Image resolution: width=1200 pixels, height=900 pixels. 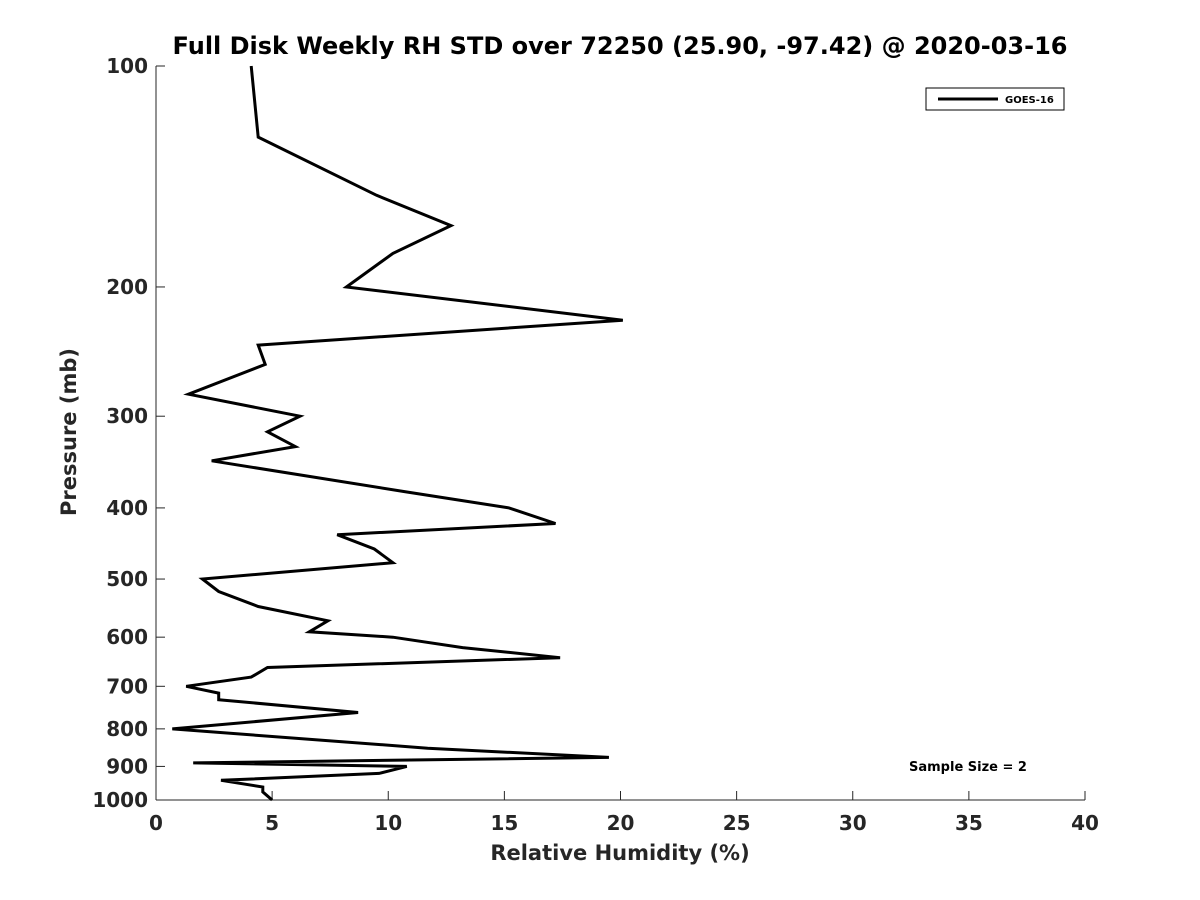 What do you see at coordinates (127, 766) in the screenshot?
I see `y-tick-label: 900` at bounding box center [127, 766].